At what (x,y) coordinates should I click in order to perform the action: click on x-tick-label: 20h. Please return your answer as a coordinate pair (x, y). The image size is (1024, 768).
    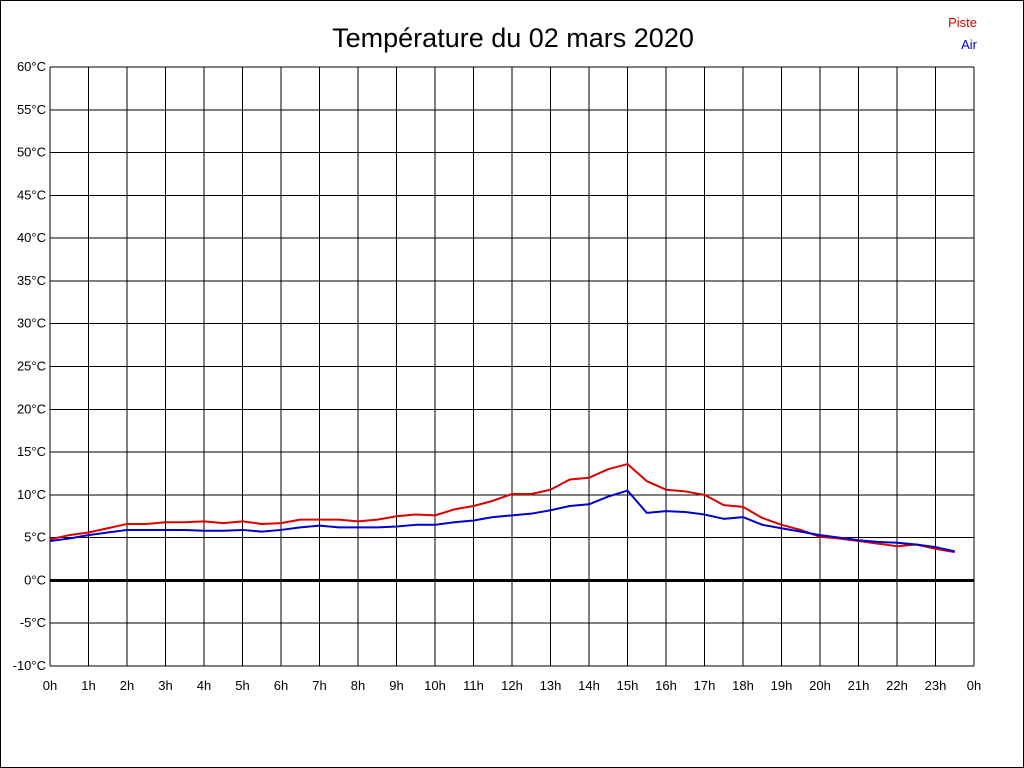
    Looking at the image, I should click on (820, 685).